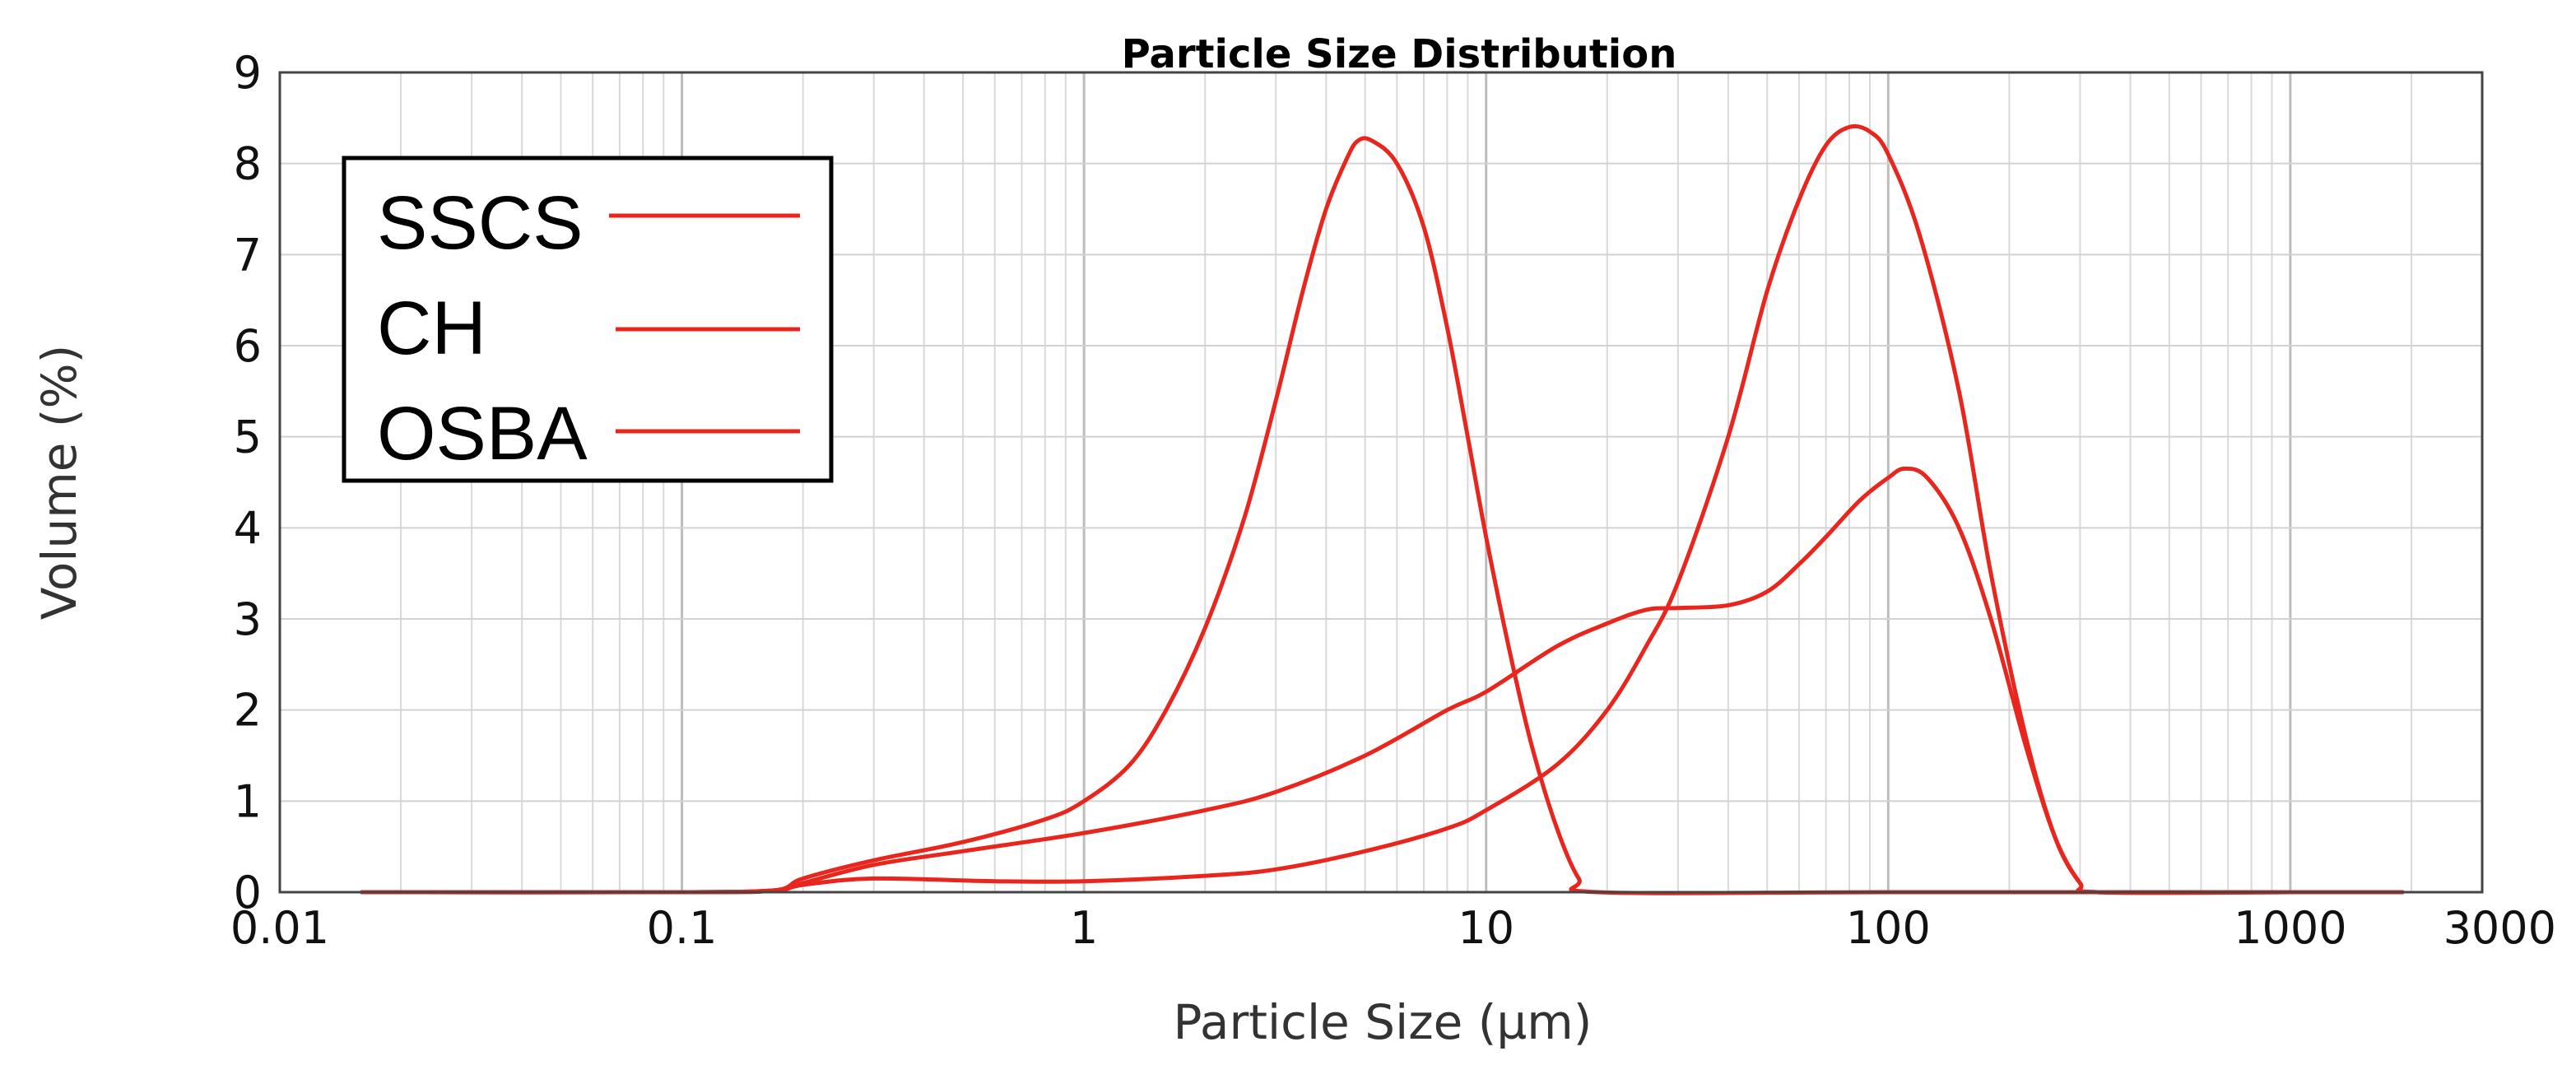 The width and height of the screenshot is (2576, 1079). Describe the element at coordinates (248, 801) in the screenshot. I see `y-tick-label: 1` at that location.